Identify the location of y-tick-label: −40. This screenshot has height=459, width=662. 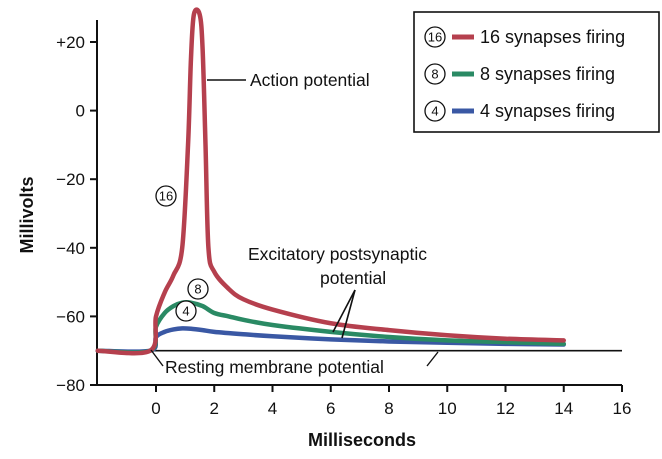
(70, 248).